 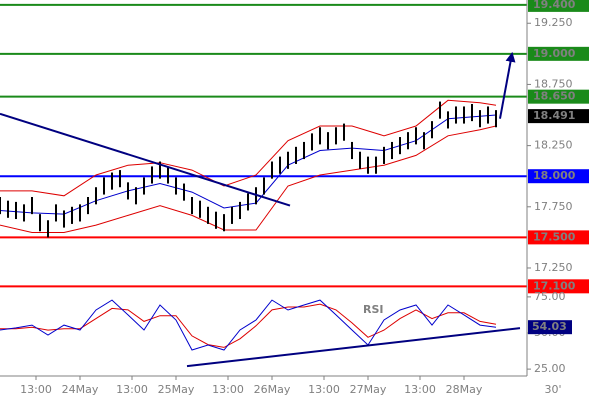 What do you see at coordinates (553, 22) in the screenshot?
I see `y-tick-label: 19.250` at bounding box center [553, 22].